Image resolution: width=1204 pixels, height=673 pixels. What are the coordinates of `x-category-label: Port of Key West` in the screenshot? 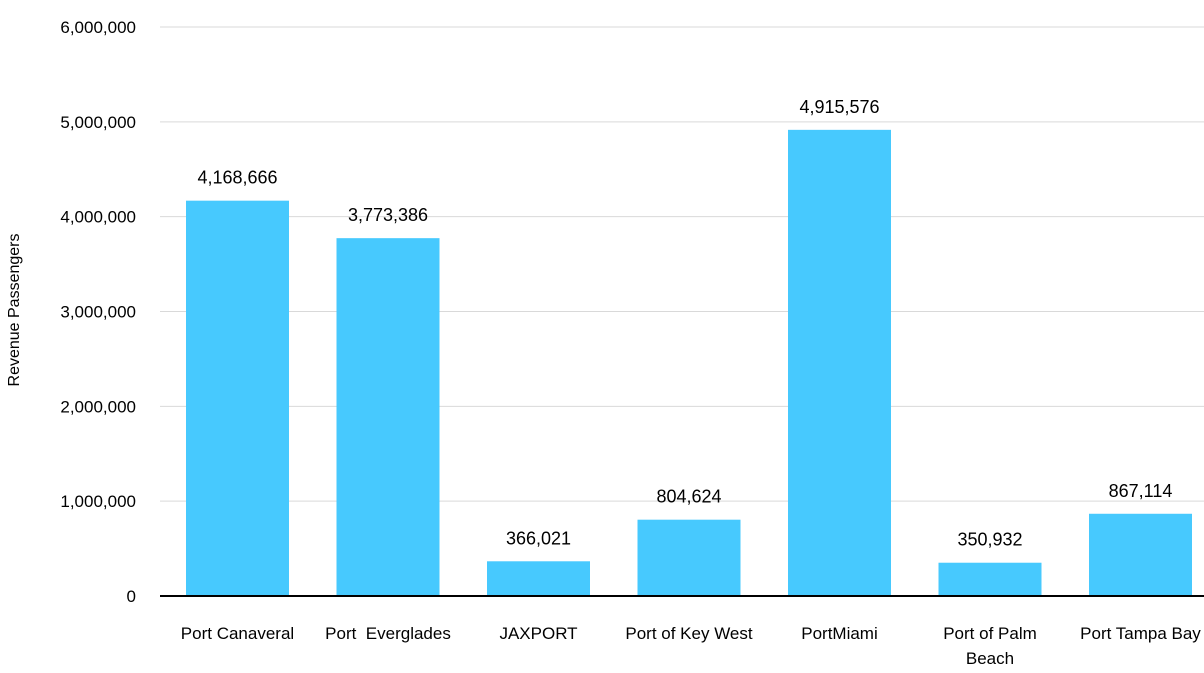 It's located at (689, 633).